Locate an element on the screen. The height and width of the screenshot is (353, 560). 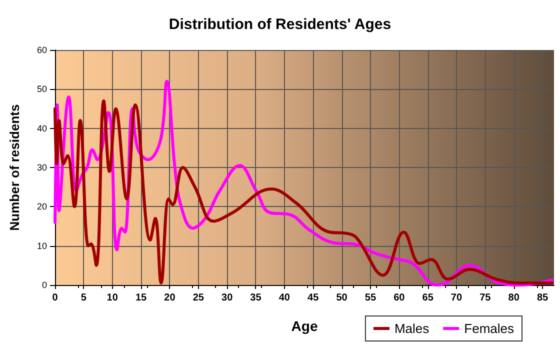
y-tick-label: 60 is located at coordinates (41, 50).